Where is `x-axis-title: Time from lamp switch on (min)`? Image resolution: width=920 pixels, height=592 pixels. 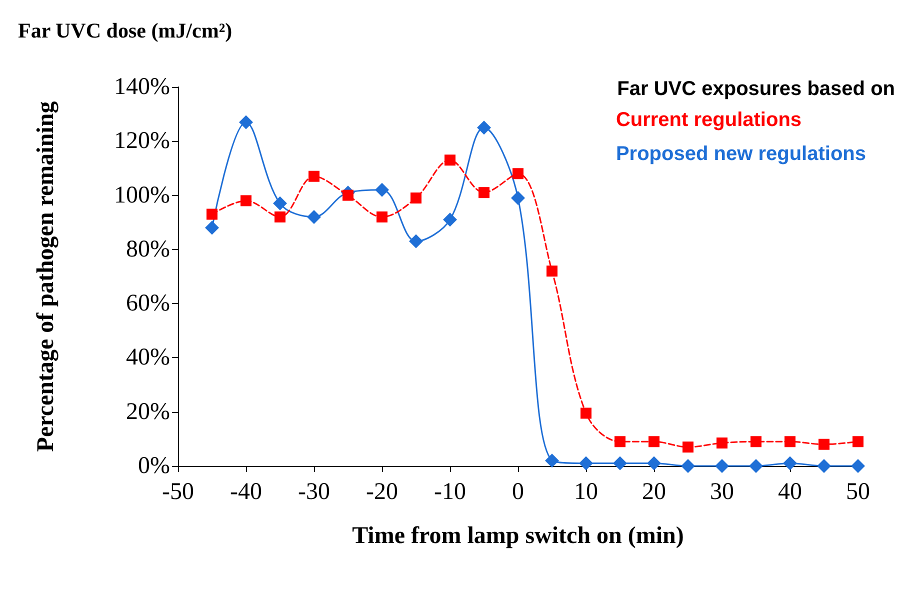 x-axis-title: Time from lamp switch on (min) is located at coordinates (518, 536).